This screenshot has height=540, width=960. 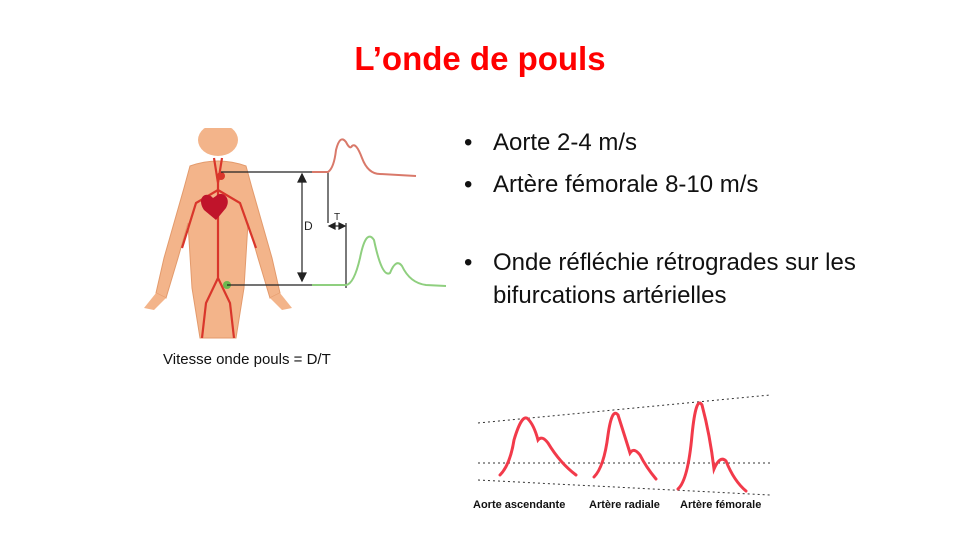 What do you see at coordinates (480, 58) in the screenshot?
I see `slide-title: L’onde de pouls` at bounding box center [480, 58].